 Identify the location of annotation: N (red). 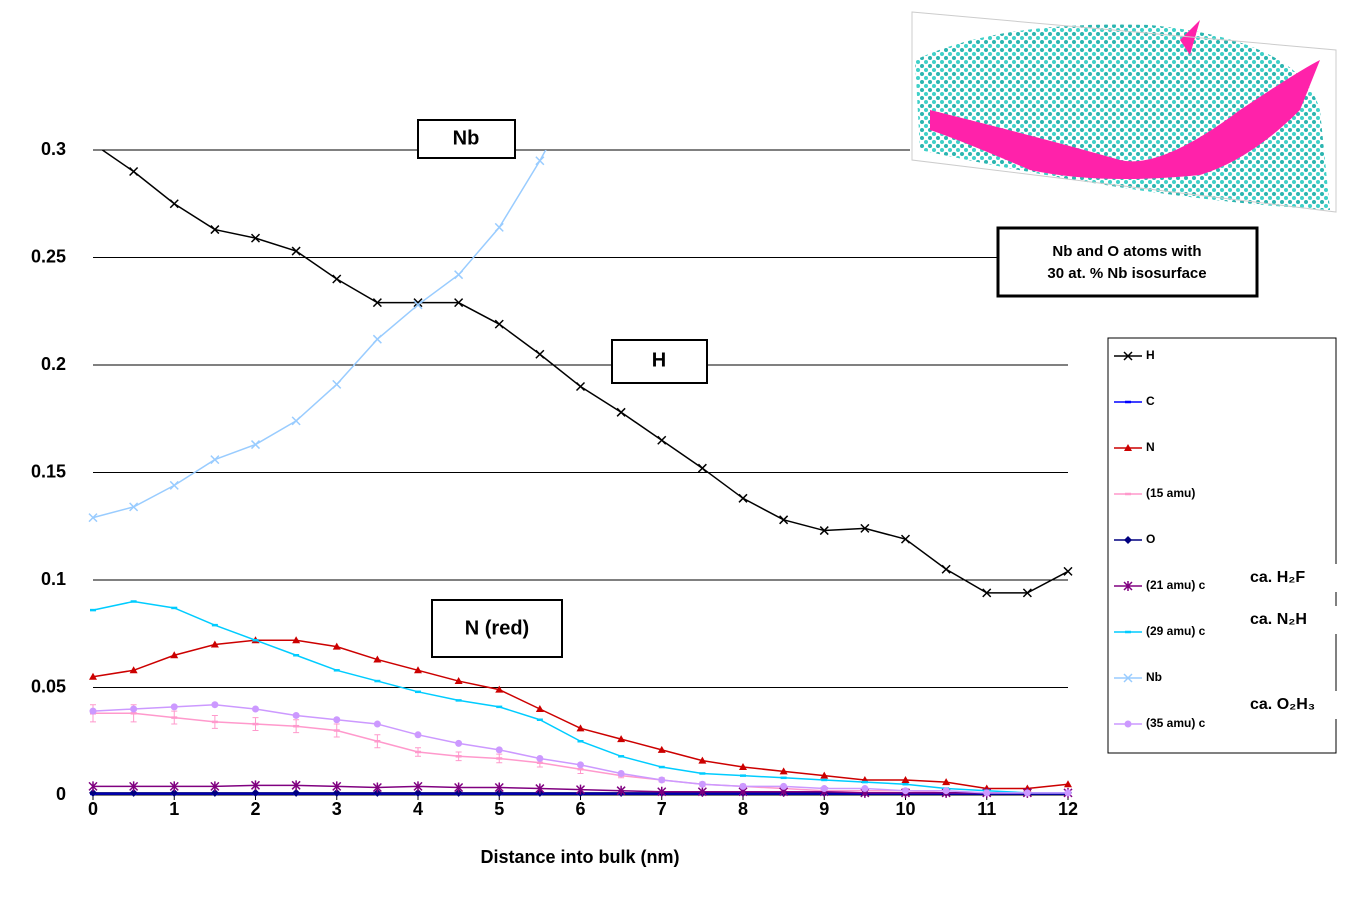
(497, 628).